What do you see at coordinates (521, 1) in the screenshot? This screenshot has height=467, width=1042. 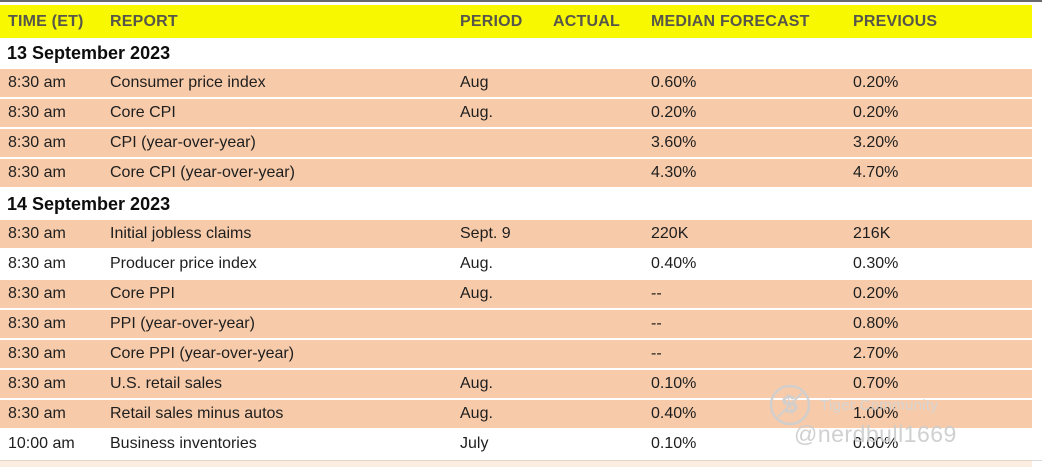 I see `top-border-line` at bounding box center [521, 1].